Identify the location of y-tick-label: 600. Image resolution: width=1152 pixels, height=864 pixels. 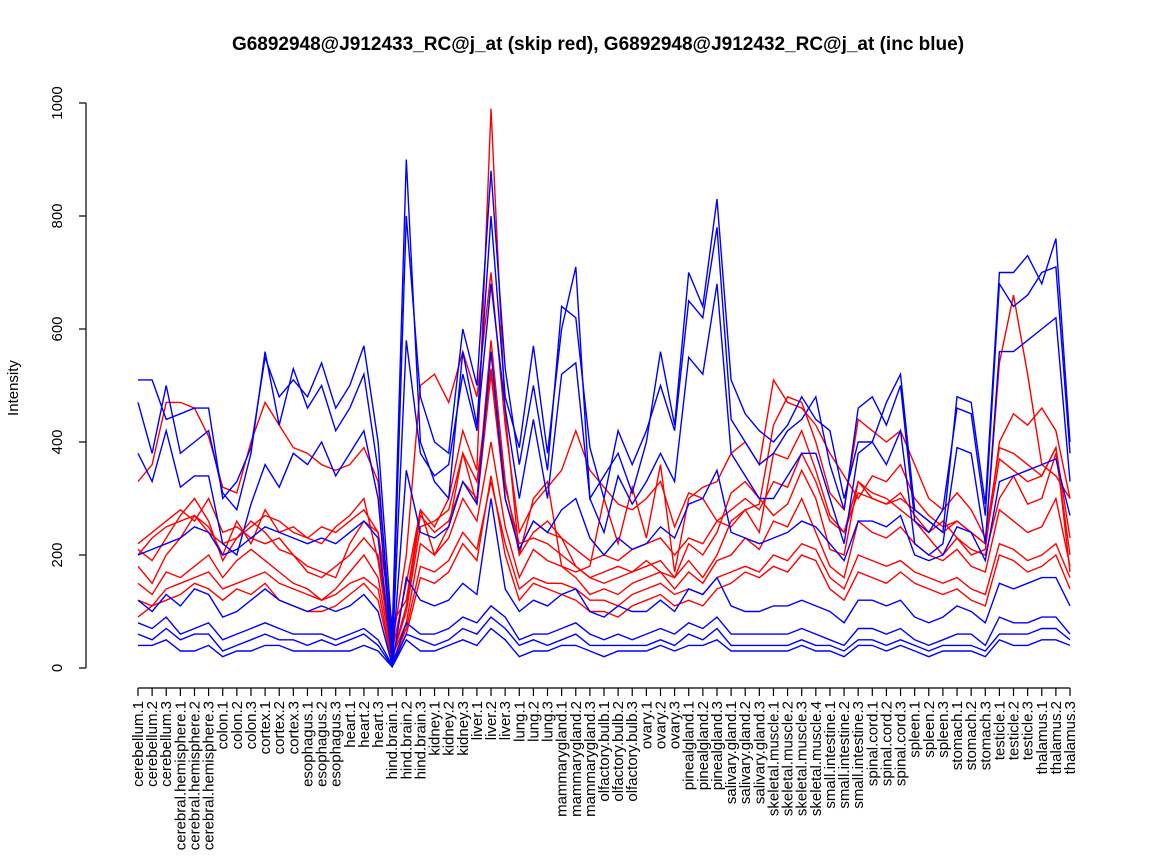
(57, 328).